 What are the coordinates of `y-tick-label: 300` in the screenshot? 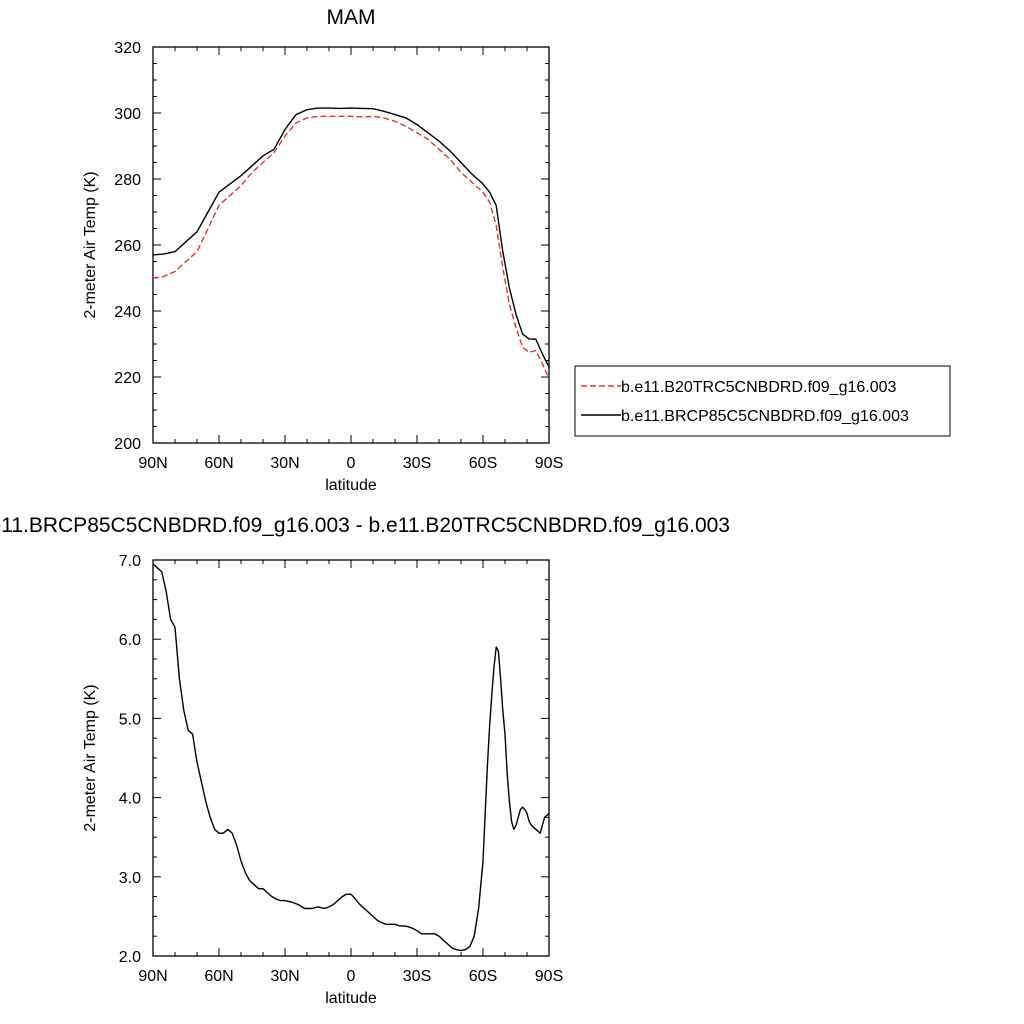 It's located at (127, 114).